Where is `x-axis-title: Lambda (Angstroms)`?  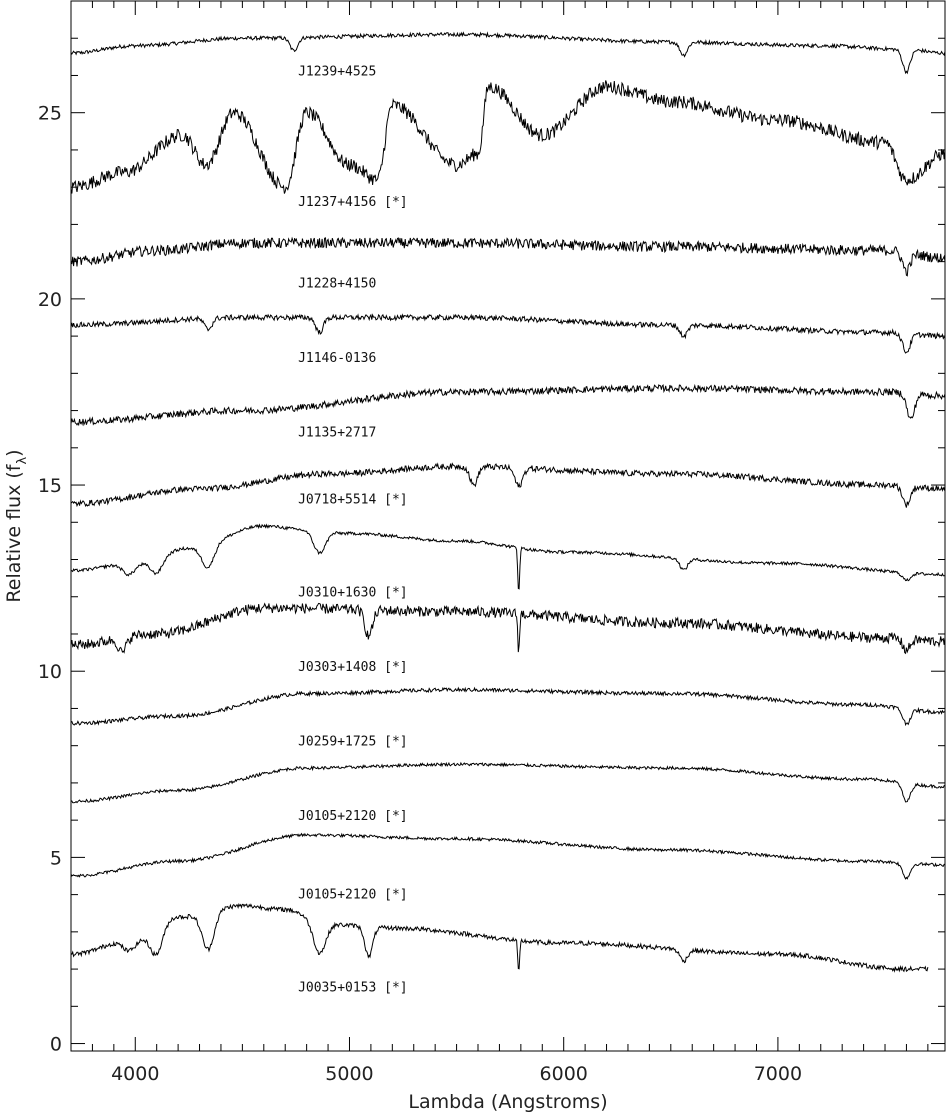 x-axis-title: Lambda (Angstroms) is located at coordinates (507, 1102).